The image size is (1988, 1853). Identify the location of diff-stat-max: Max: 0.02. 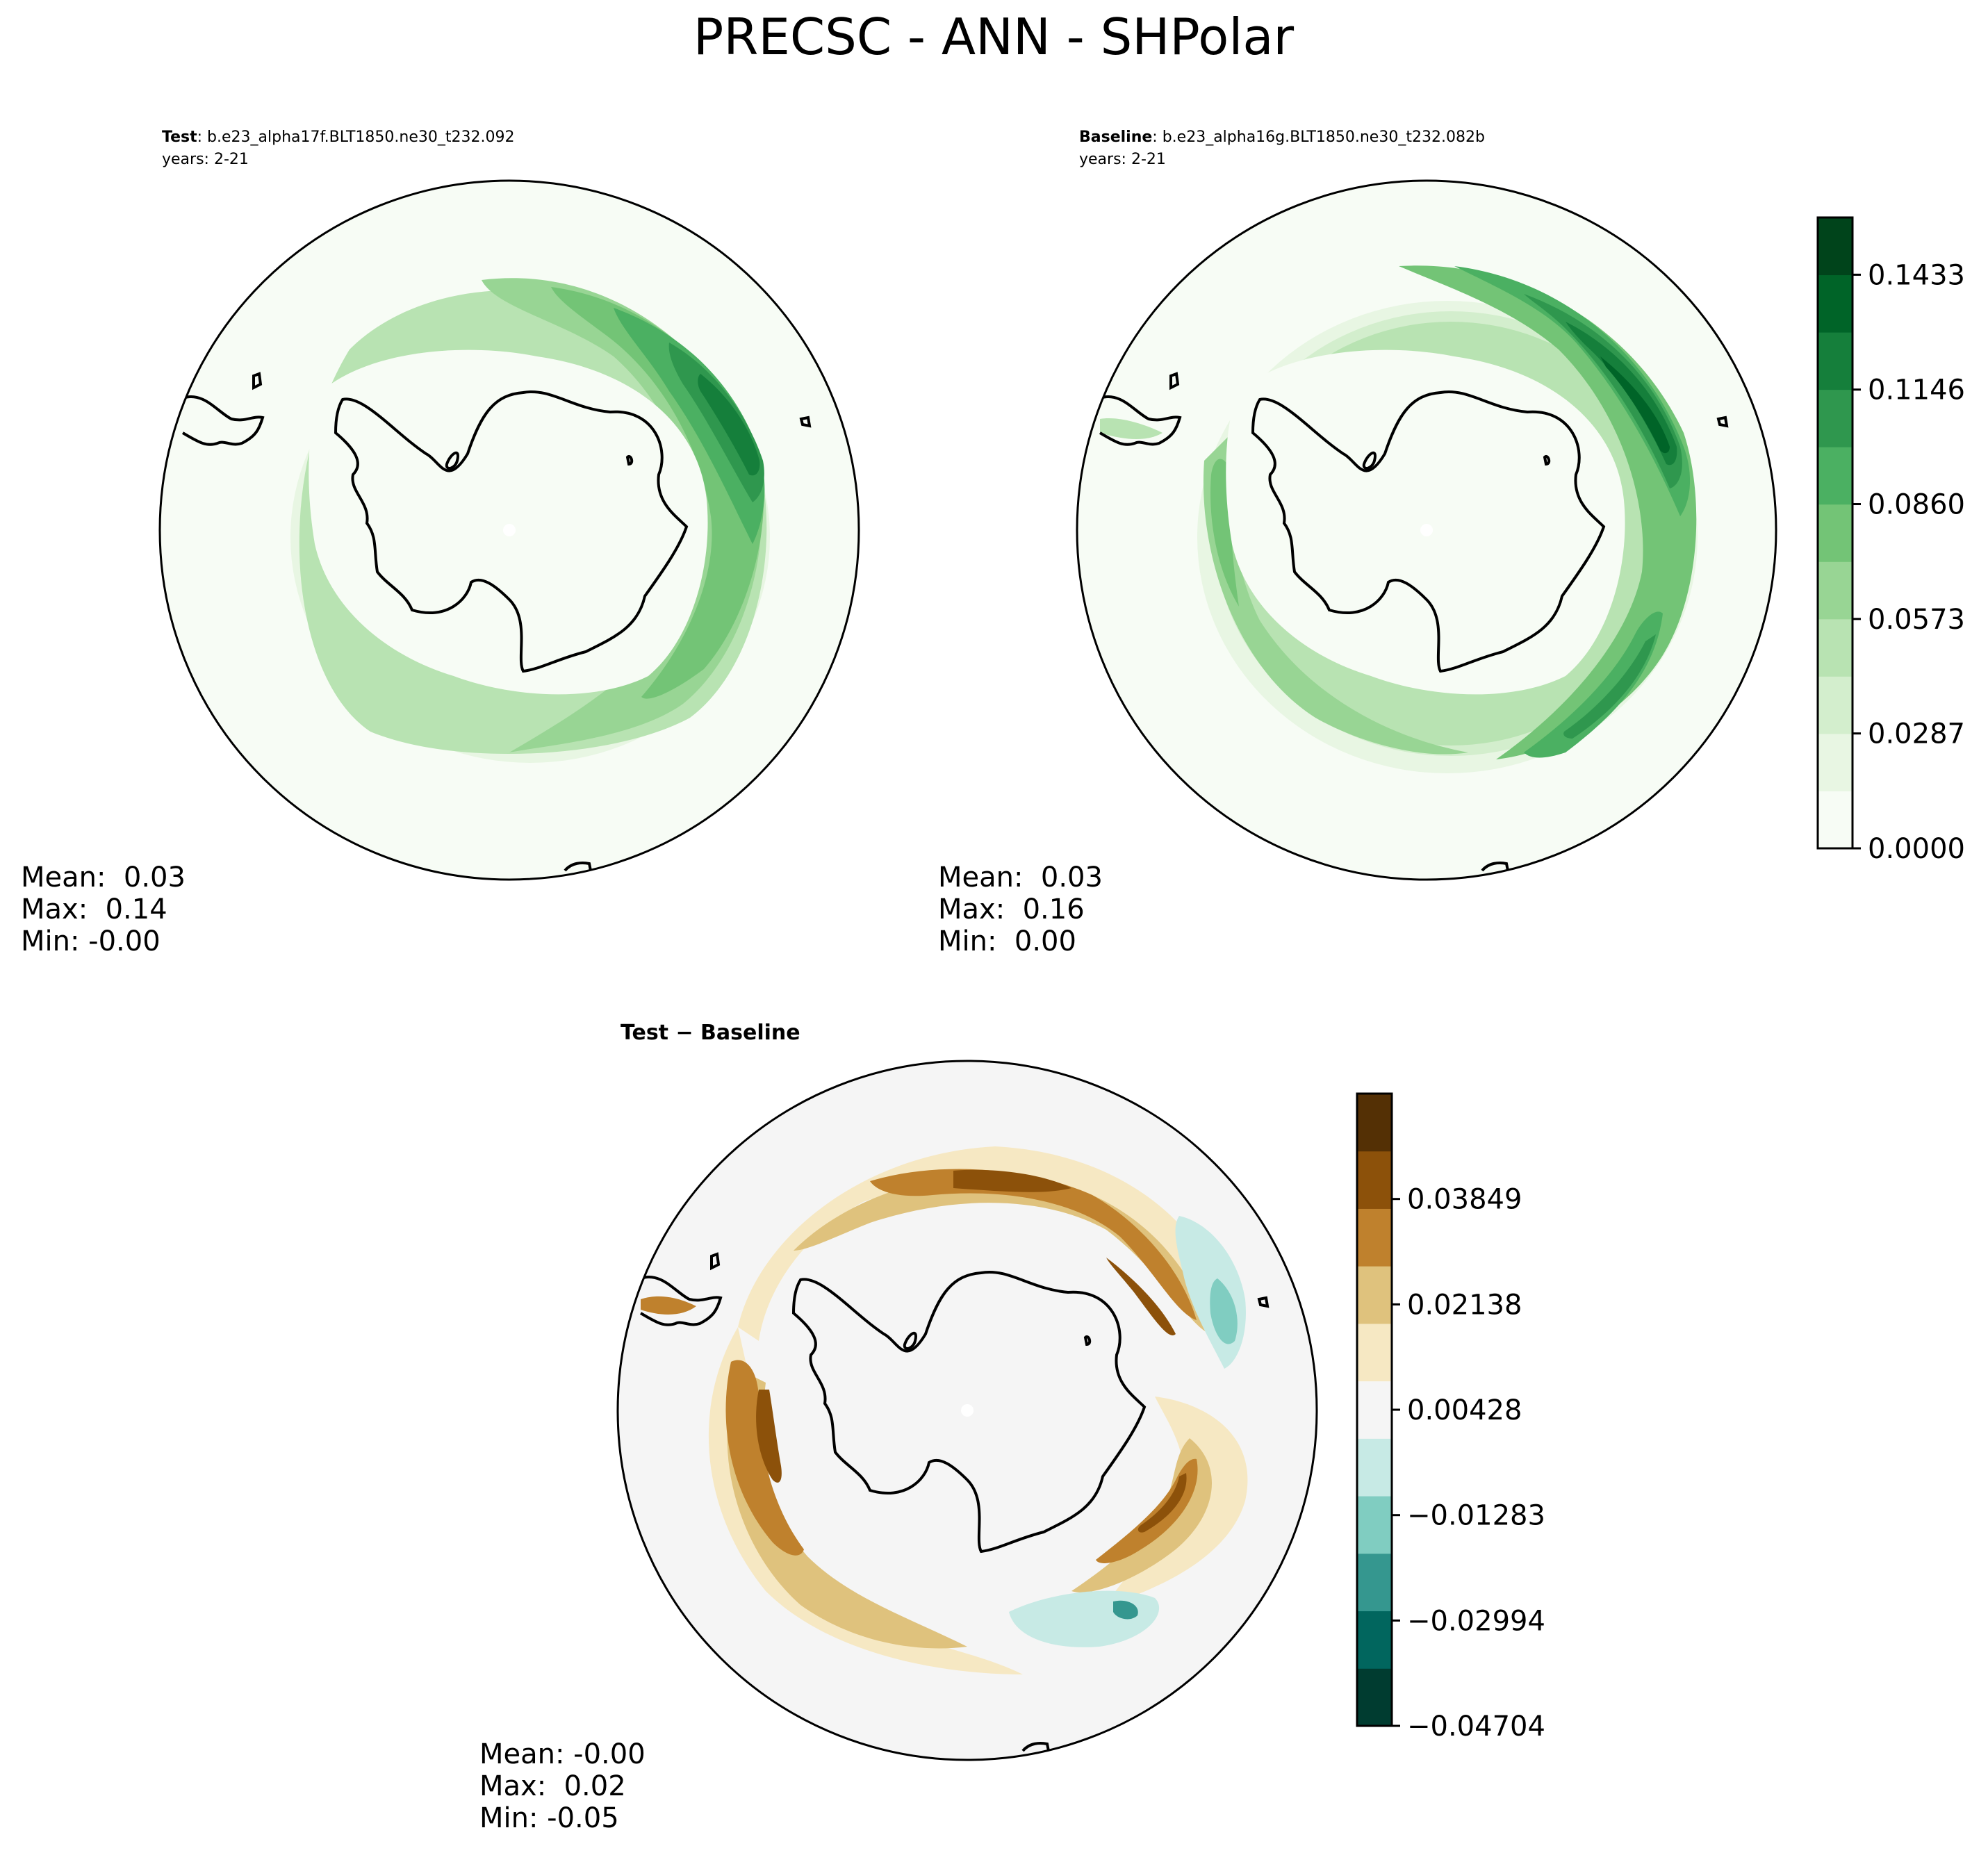
(552, 1786).